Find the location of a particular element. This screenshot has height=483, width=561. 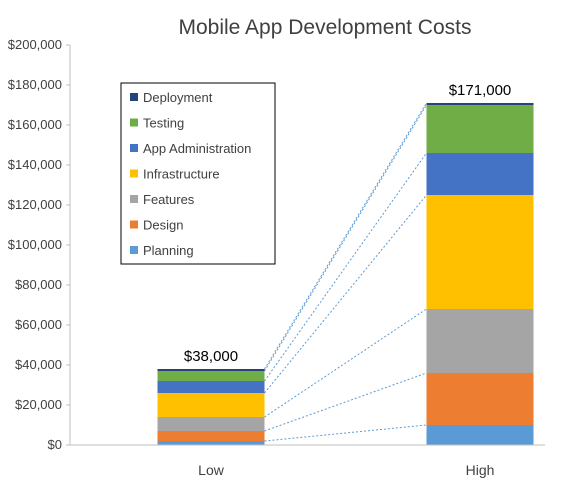

total-label: $38,000 is located at coordinates (211, 356).